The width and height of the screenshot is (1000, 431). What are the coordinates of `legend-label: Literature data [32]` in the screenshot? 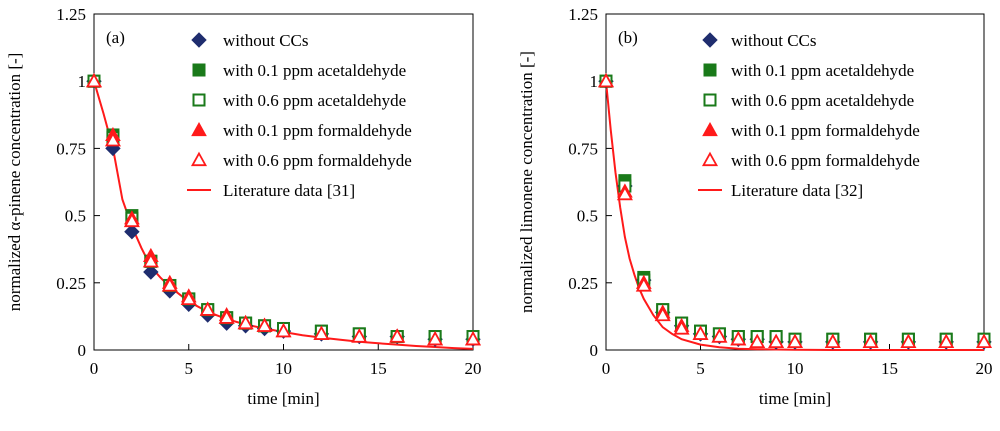 It's located at (797, 190).